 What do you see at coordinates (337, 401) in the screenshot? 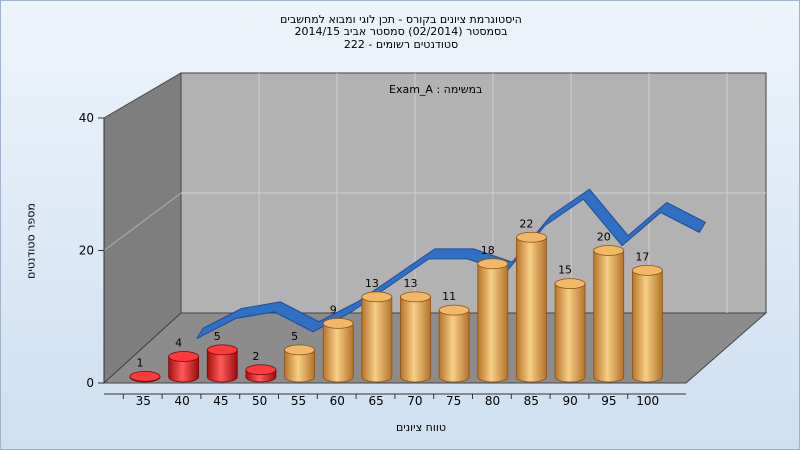
I see `x-tick-label: 60` at bounding box center [337, 401].